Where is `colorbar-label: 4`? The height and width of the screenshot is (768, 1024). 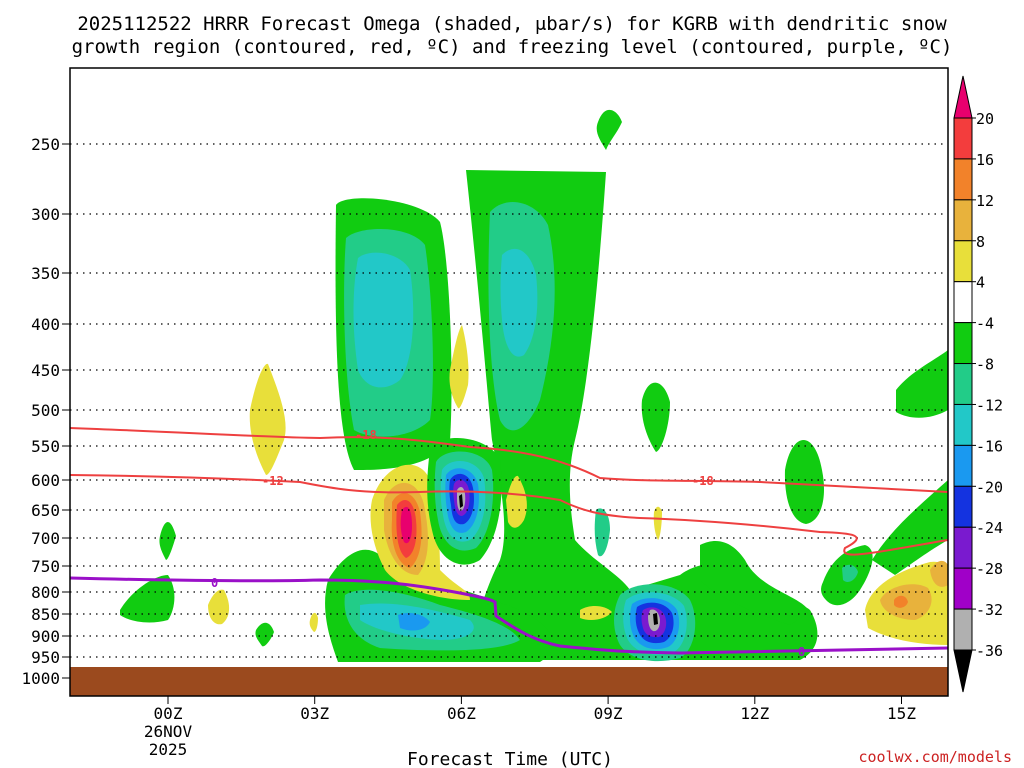
colorbar-label: 4 is located at coordinates (980, 283).